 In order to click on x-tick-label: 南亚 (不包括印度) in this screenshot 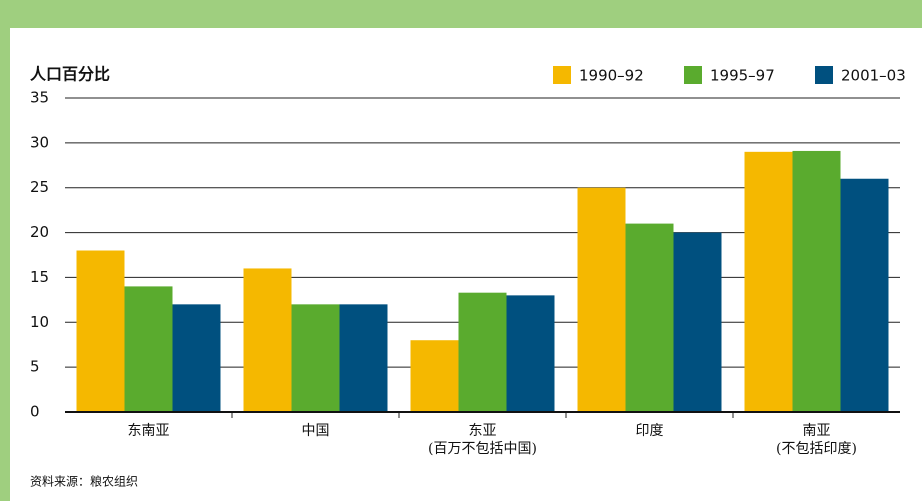, I will do `click(816, 440)`.